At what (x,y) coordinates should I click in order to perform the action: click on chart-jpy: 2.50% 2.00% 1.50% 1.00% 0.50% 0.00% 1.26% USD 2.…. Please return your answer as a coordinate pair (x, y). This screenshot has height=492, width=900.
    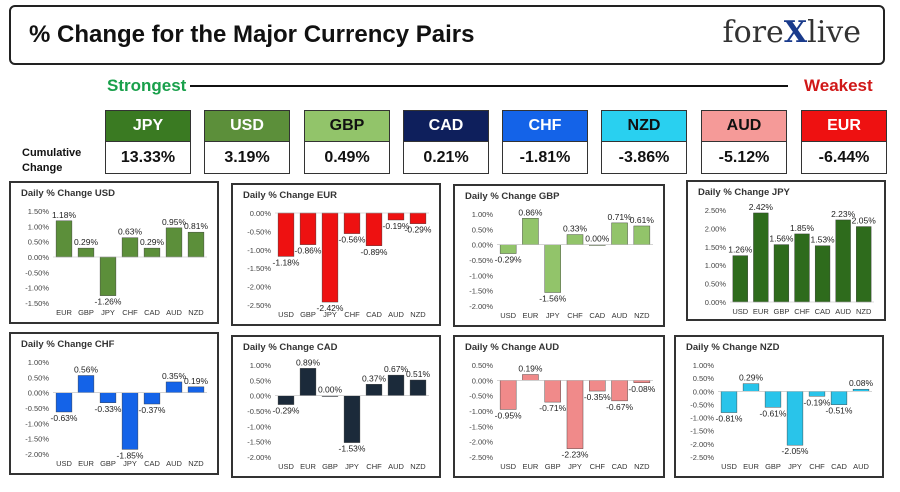
    Looking at the image, I should click on (790, 259).